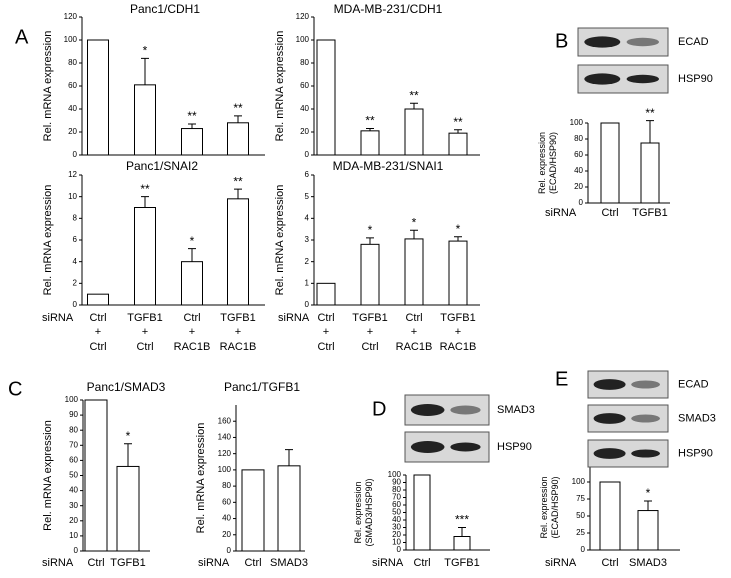 The width and height of the screenshot is (731, 578). What do you see at coordinates (225, 437) in the screenshot?
I see `y-tick-label: 140` at bounding box center [225, 437].